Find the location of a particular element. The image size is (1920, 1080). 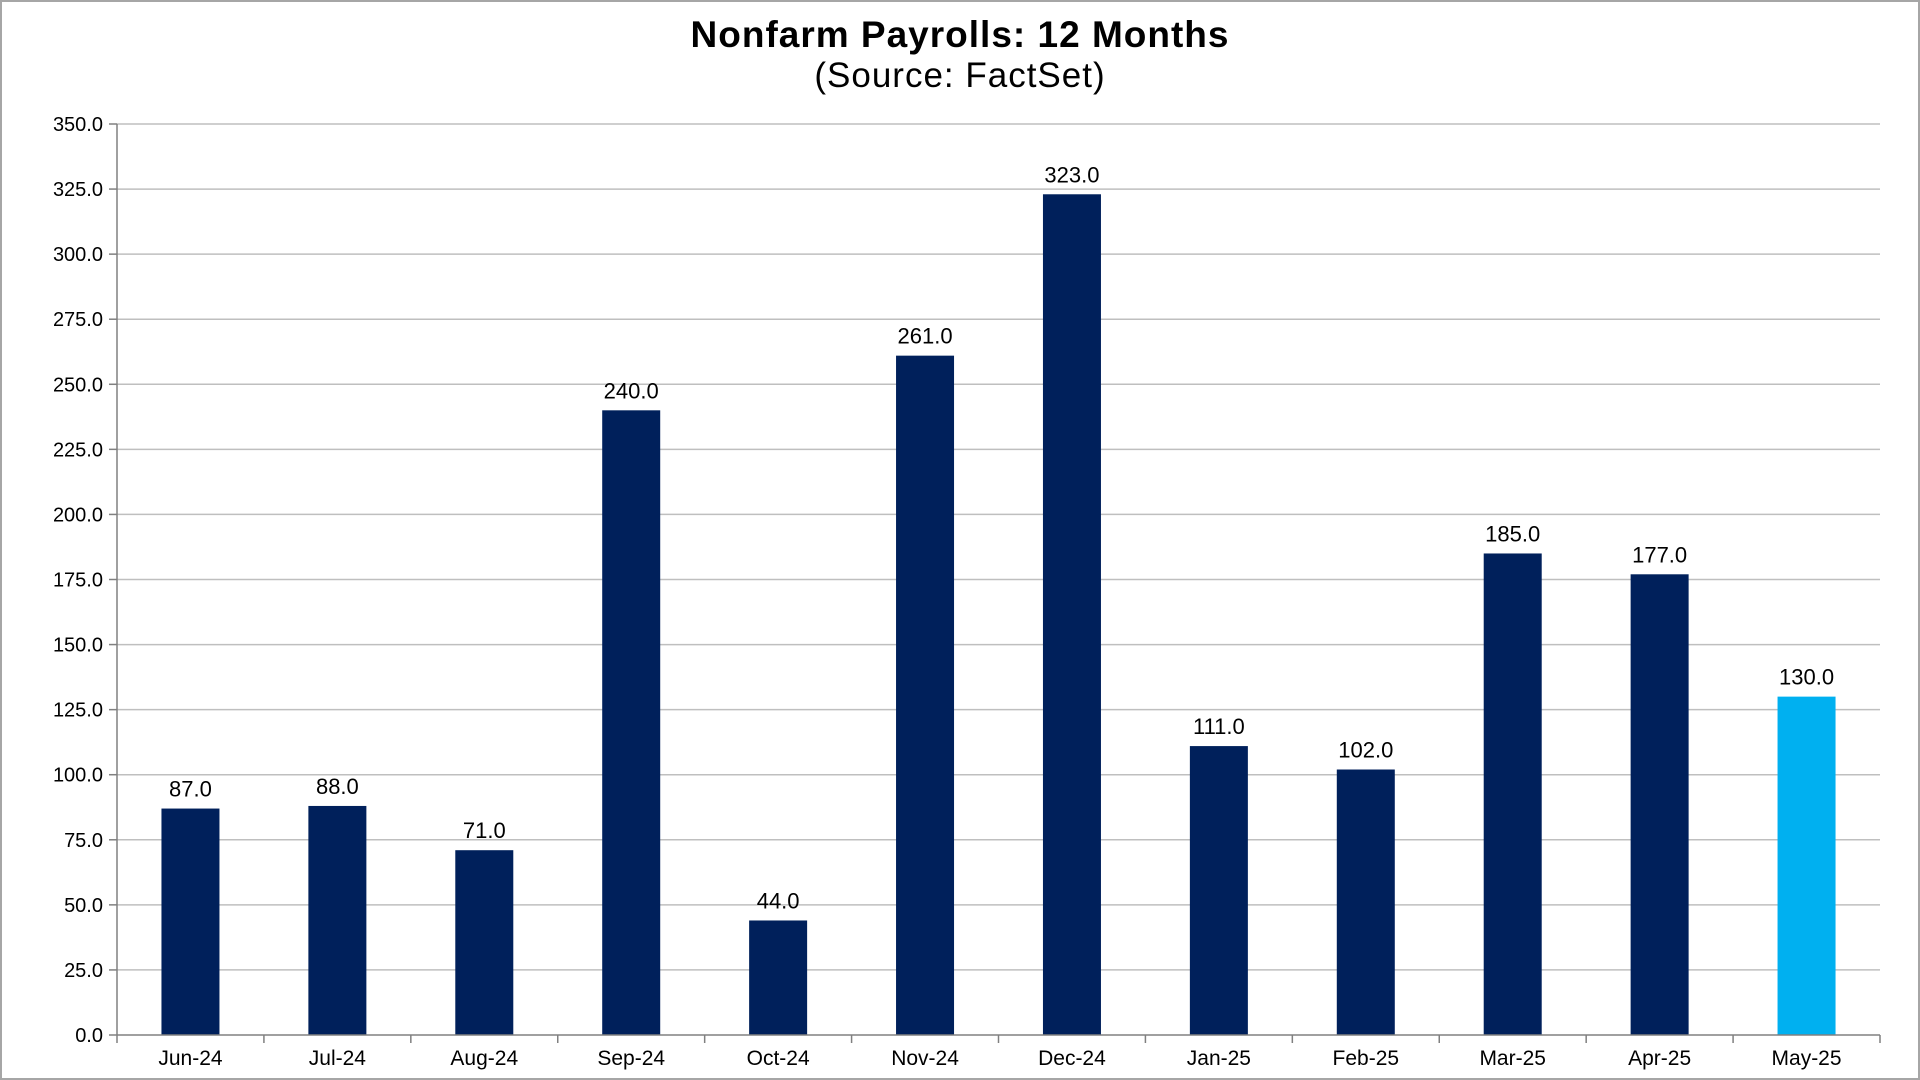

x-tick-label: Jul-24 is located at coordinates (338, 1058).